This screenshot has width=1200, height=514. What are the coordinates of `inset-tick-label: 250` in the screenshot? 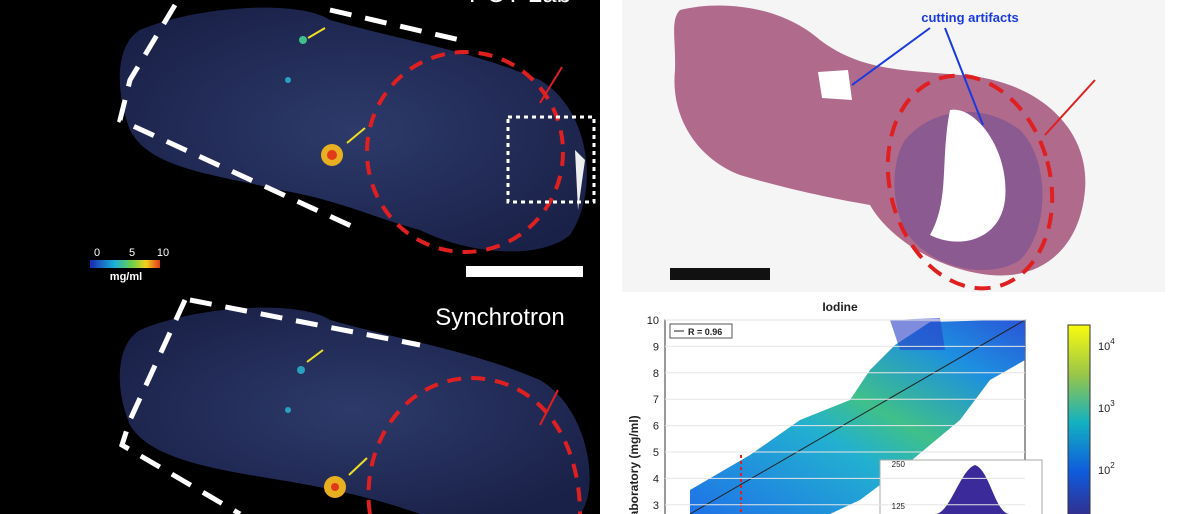 It's located at (899, 464).